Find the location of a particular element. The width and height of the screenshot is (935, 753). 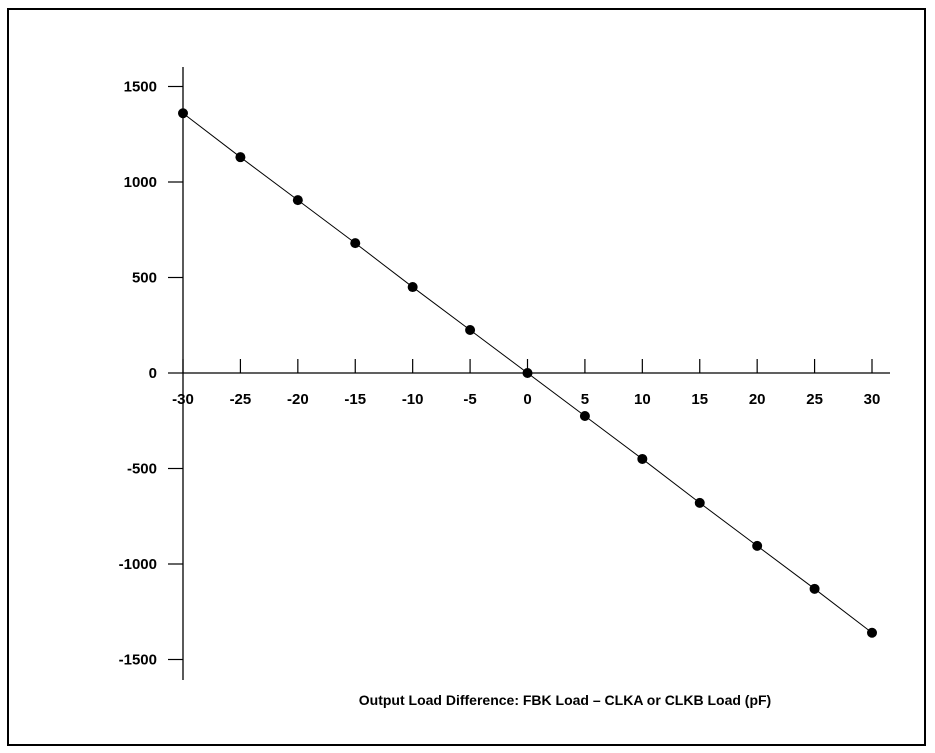

x-tick-label: -30 is located at coordinates (183, 399).